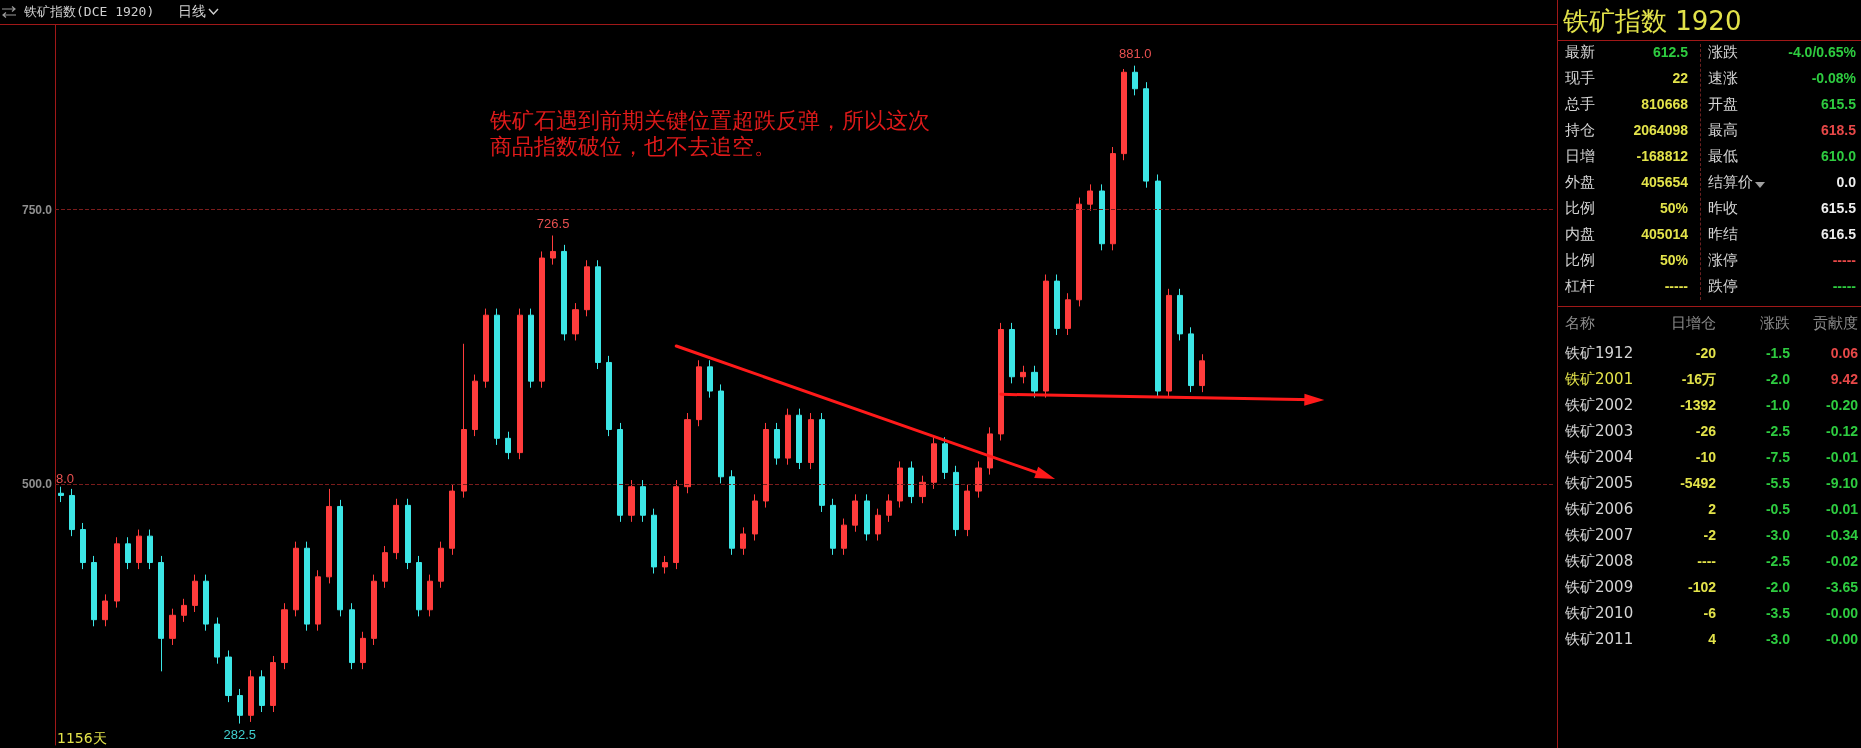 The image size is (1861, 748). What do you see at coordinates (1673, 208) in the screenshot?
I see `text: 50%` at bounding box center [1673, 208].